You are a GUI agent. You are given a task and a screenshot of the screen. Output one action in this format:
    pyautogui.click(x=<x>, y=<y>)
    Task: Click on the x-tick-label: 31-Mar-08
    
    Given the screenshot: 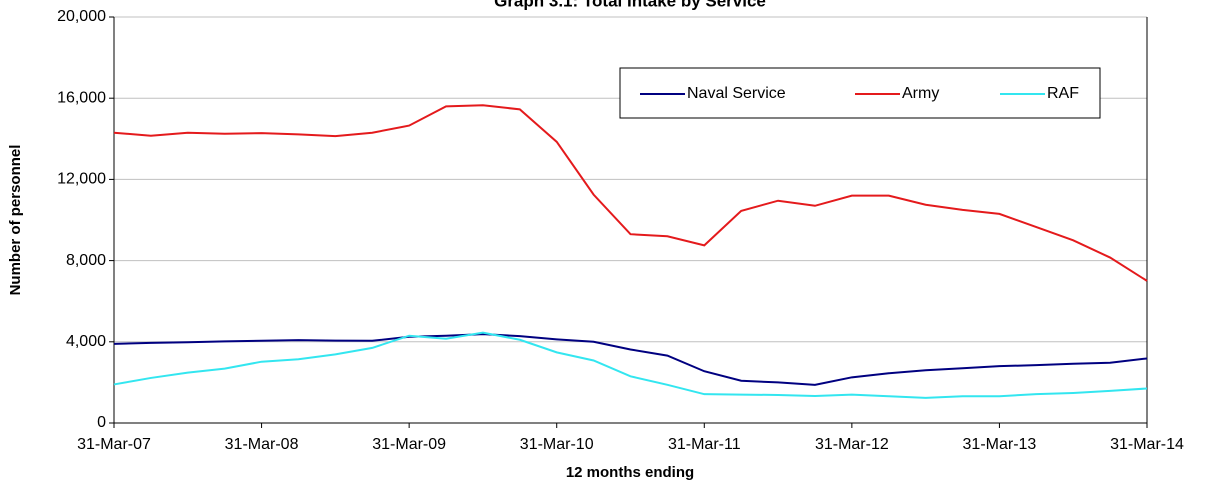 What is the action you would take?
    pyautogui.click(x=262, y=444)
    